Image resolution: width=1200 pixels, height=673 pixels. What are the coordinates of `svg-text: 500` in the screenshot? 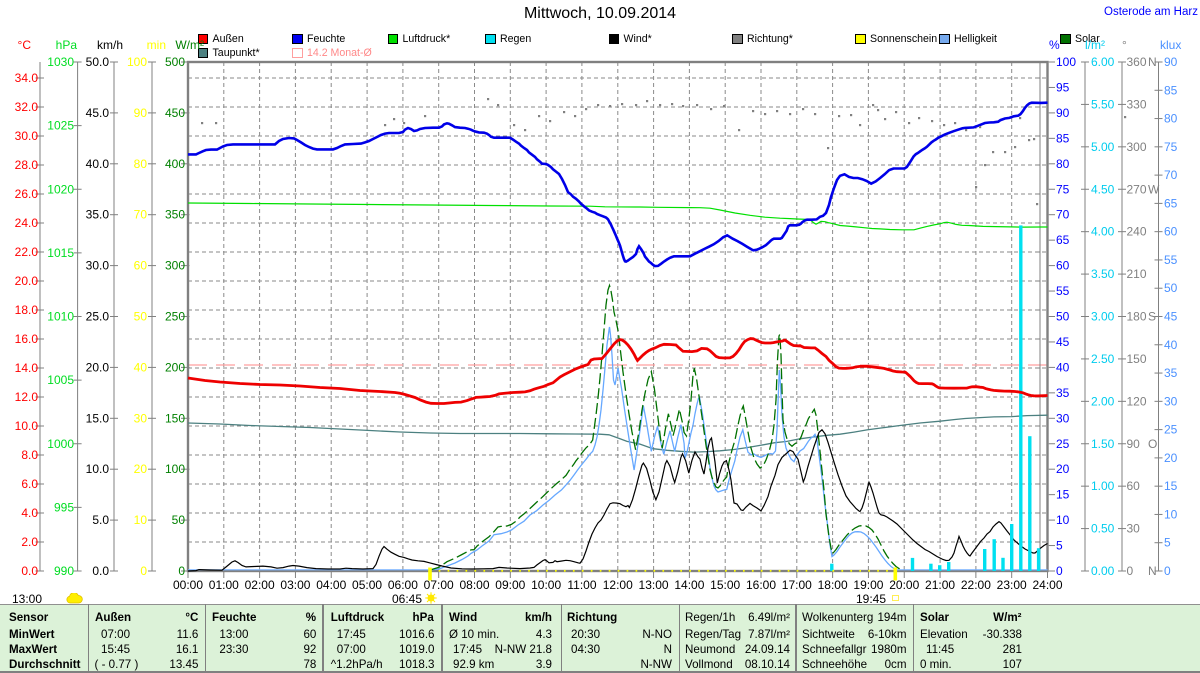 It's located at (175, 62).